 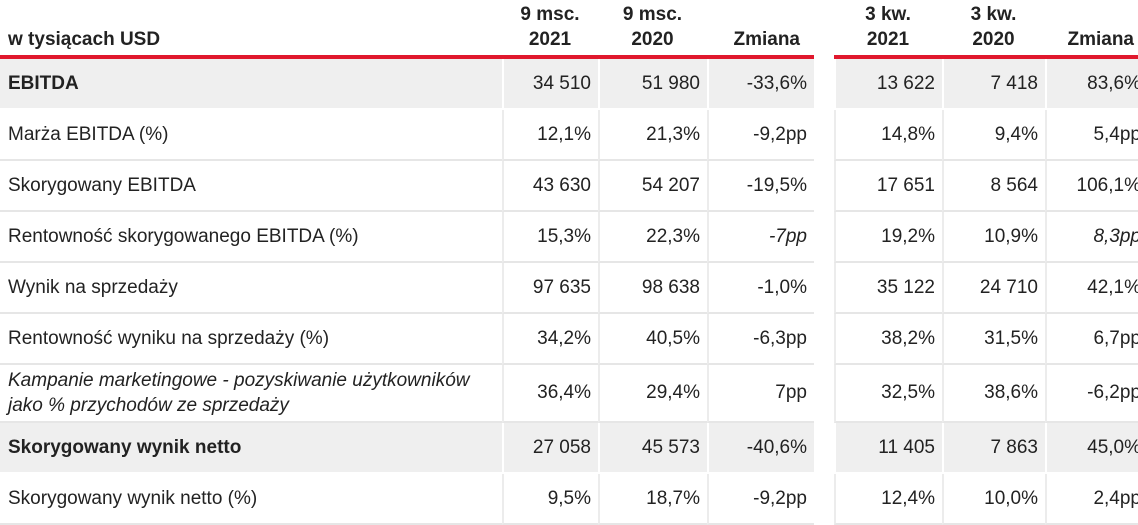 I want to click on unit-header: w tysiącach USD, so click(x=251, y=29).